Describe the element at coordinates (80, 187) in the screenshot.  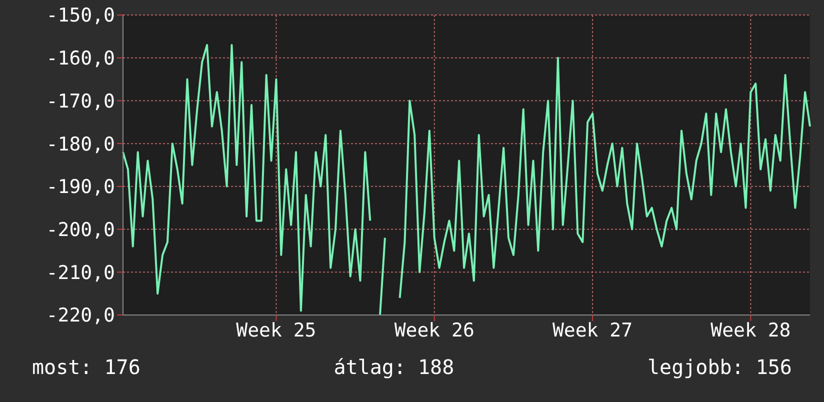
I see `y-tick-label: -190,0` at that location.